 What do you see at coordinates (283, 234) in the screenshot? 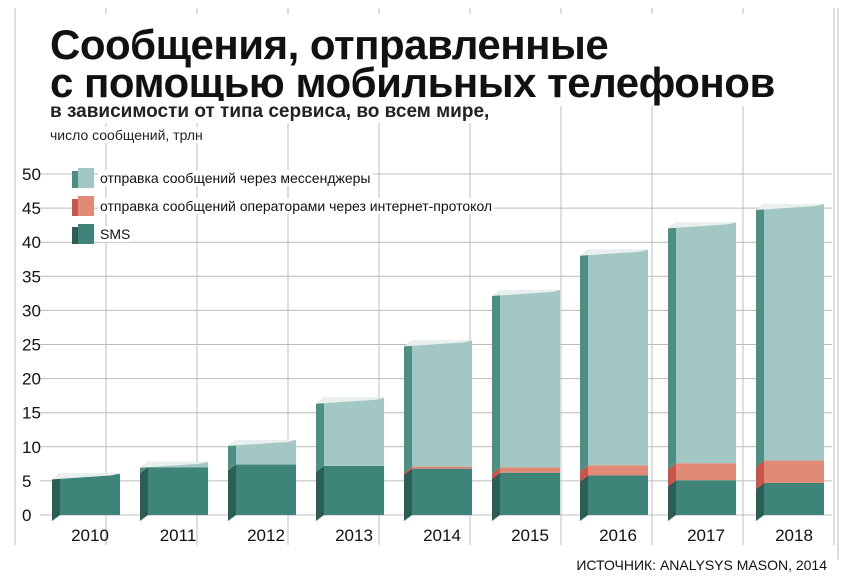
I see `legend-item-sms: SMS` at bounding box center [283, 234].